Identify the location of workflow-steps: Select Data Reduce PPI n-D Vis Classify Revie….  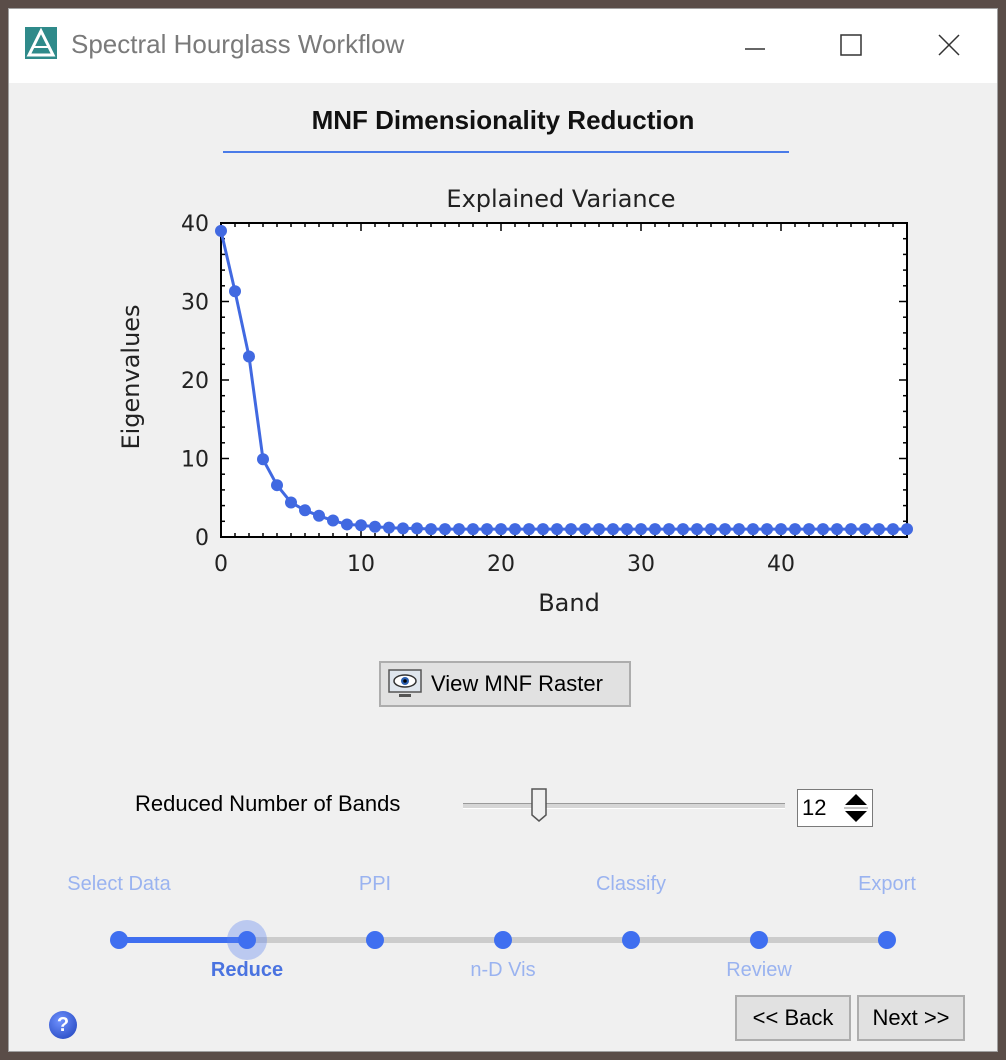
(503, 928).